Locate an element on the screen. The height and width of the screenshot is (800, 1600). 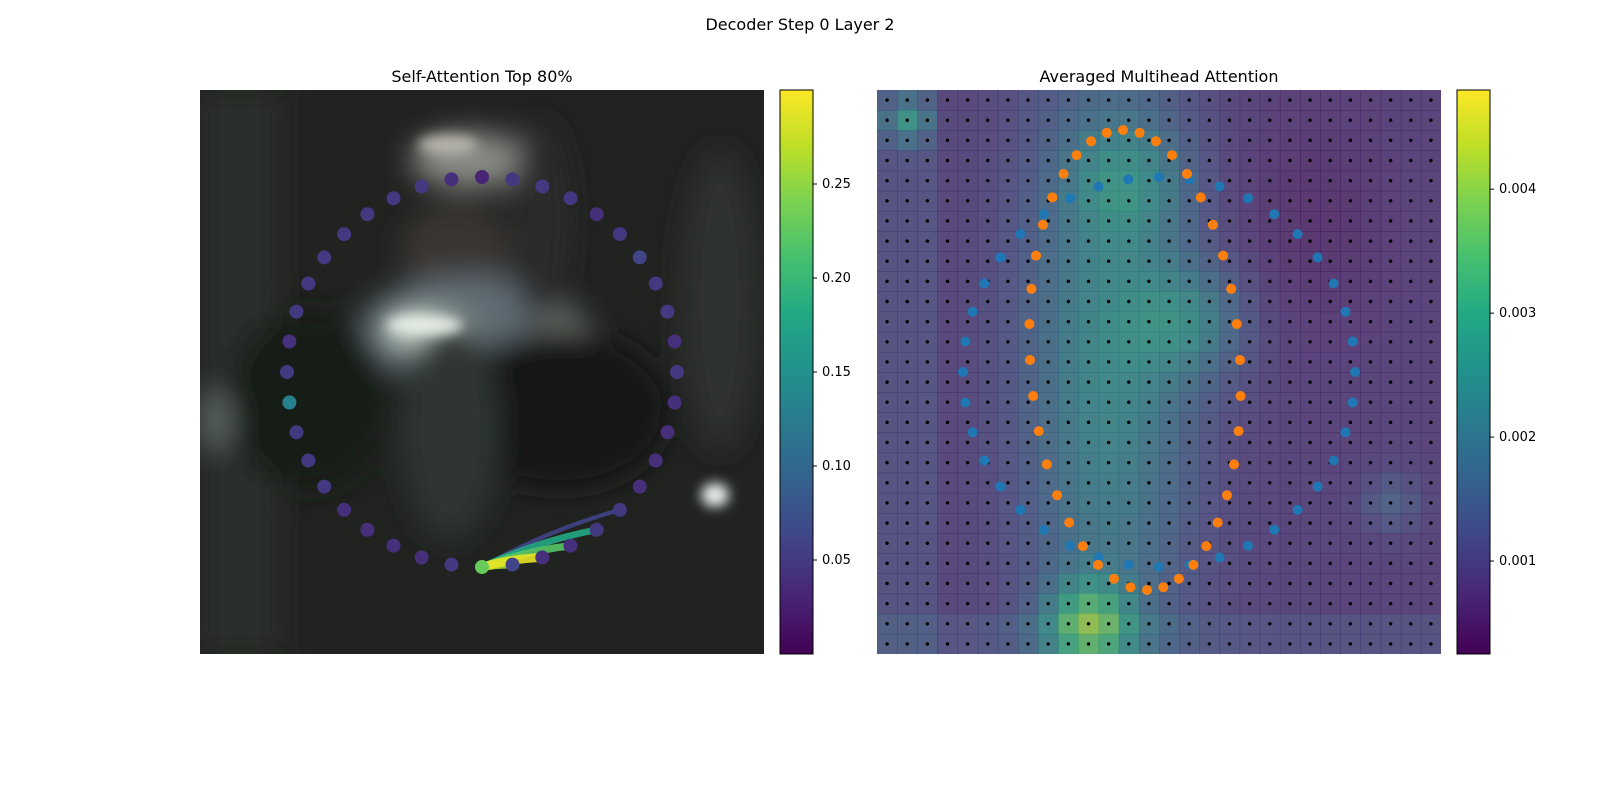
colorbar-tick-label: 0.001 is located at coordinates (1517, 561).